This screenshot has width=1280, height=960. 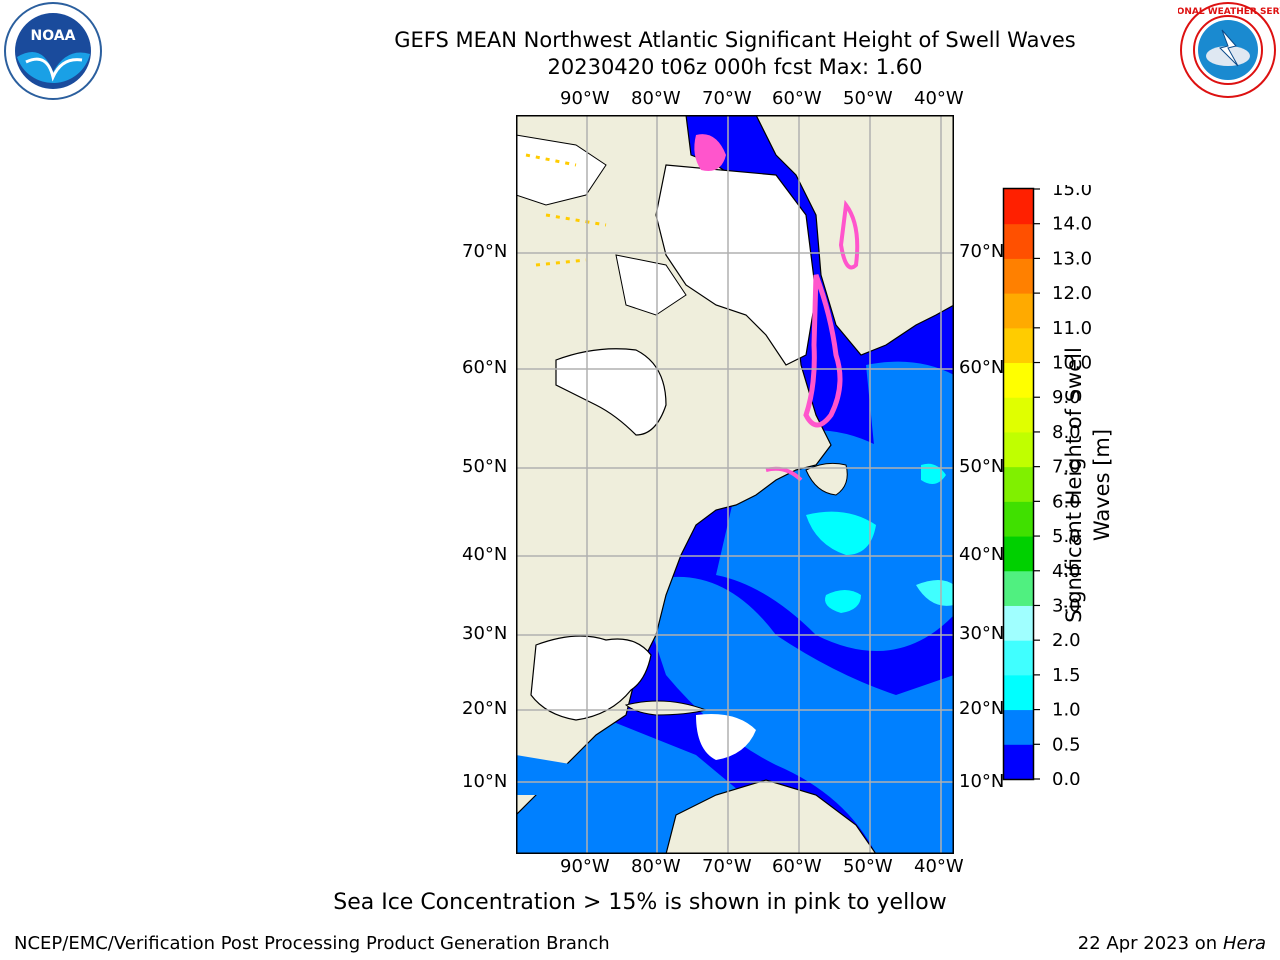 What do you see at coordinates (982, 781) in the screenshot?
I see `lat-label-right: 10°N` at bounding box center [982, 781].